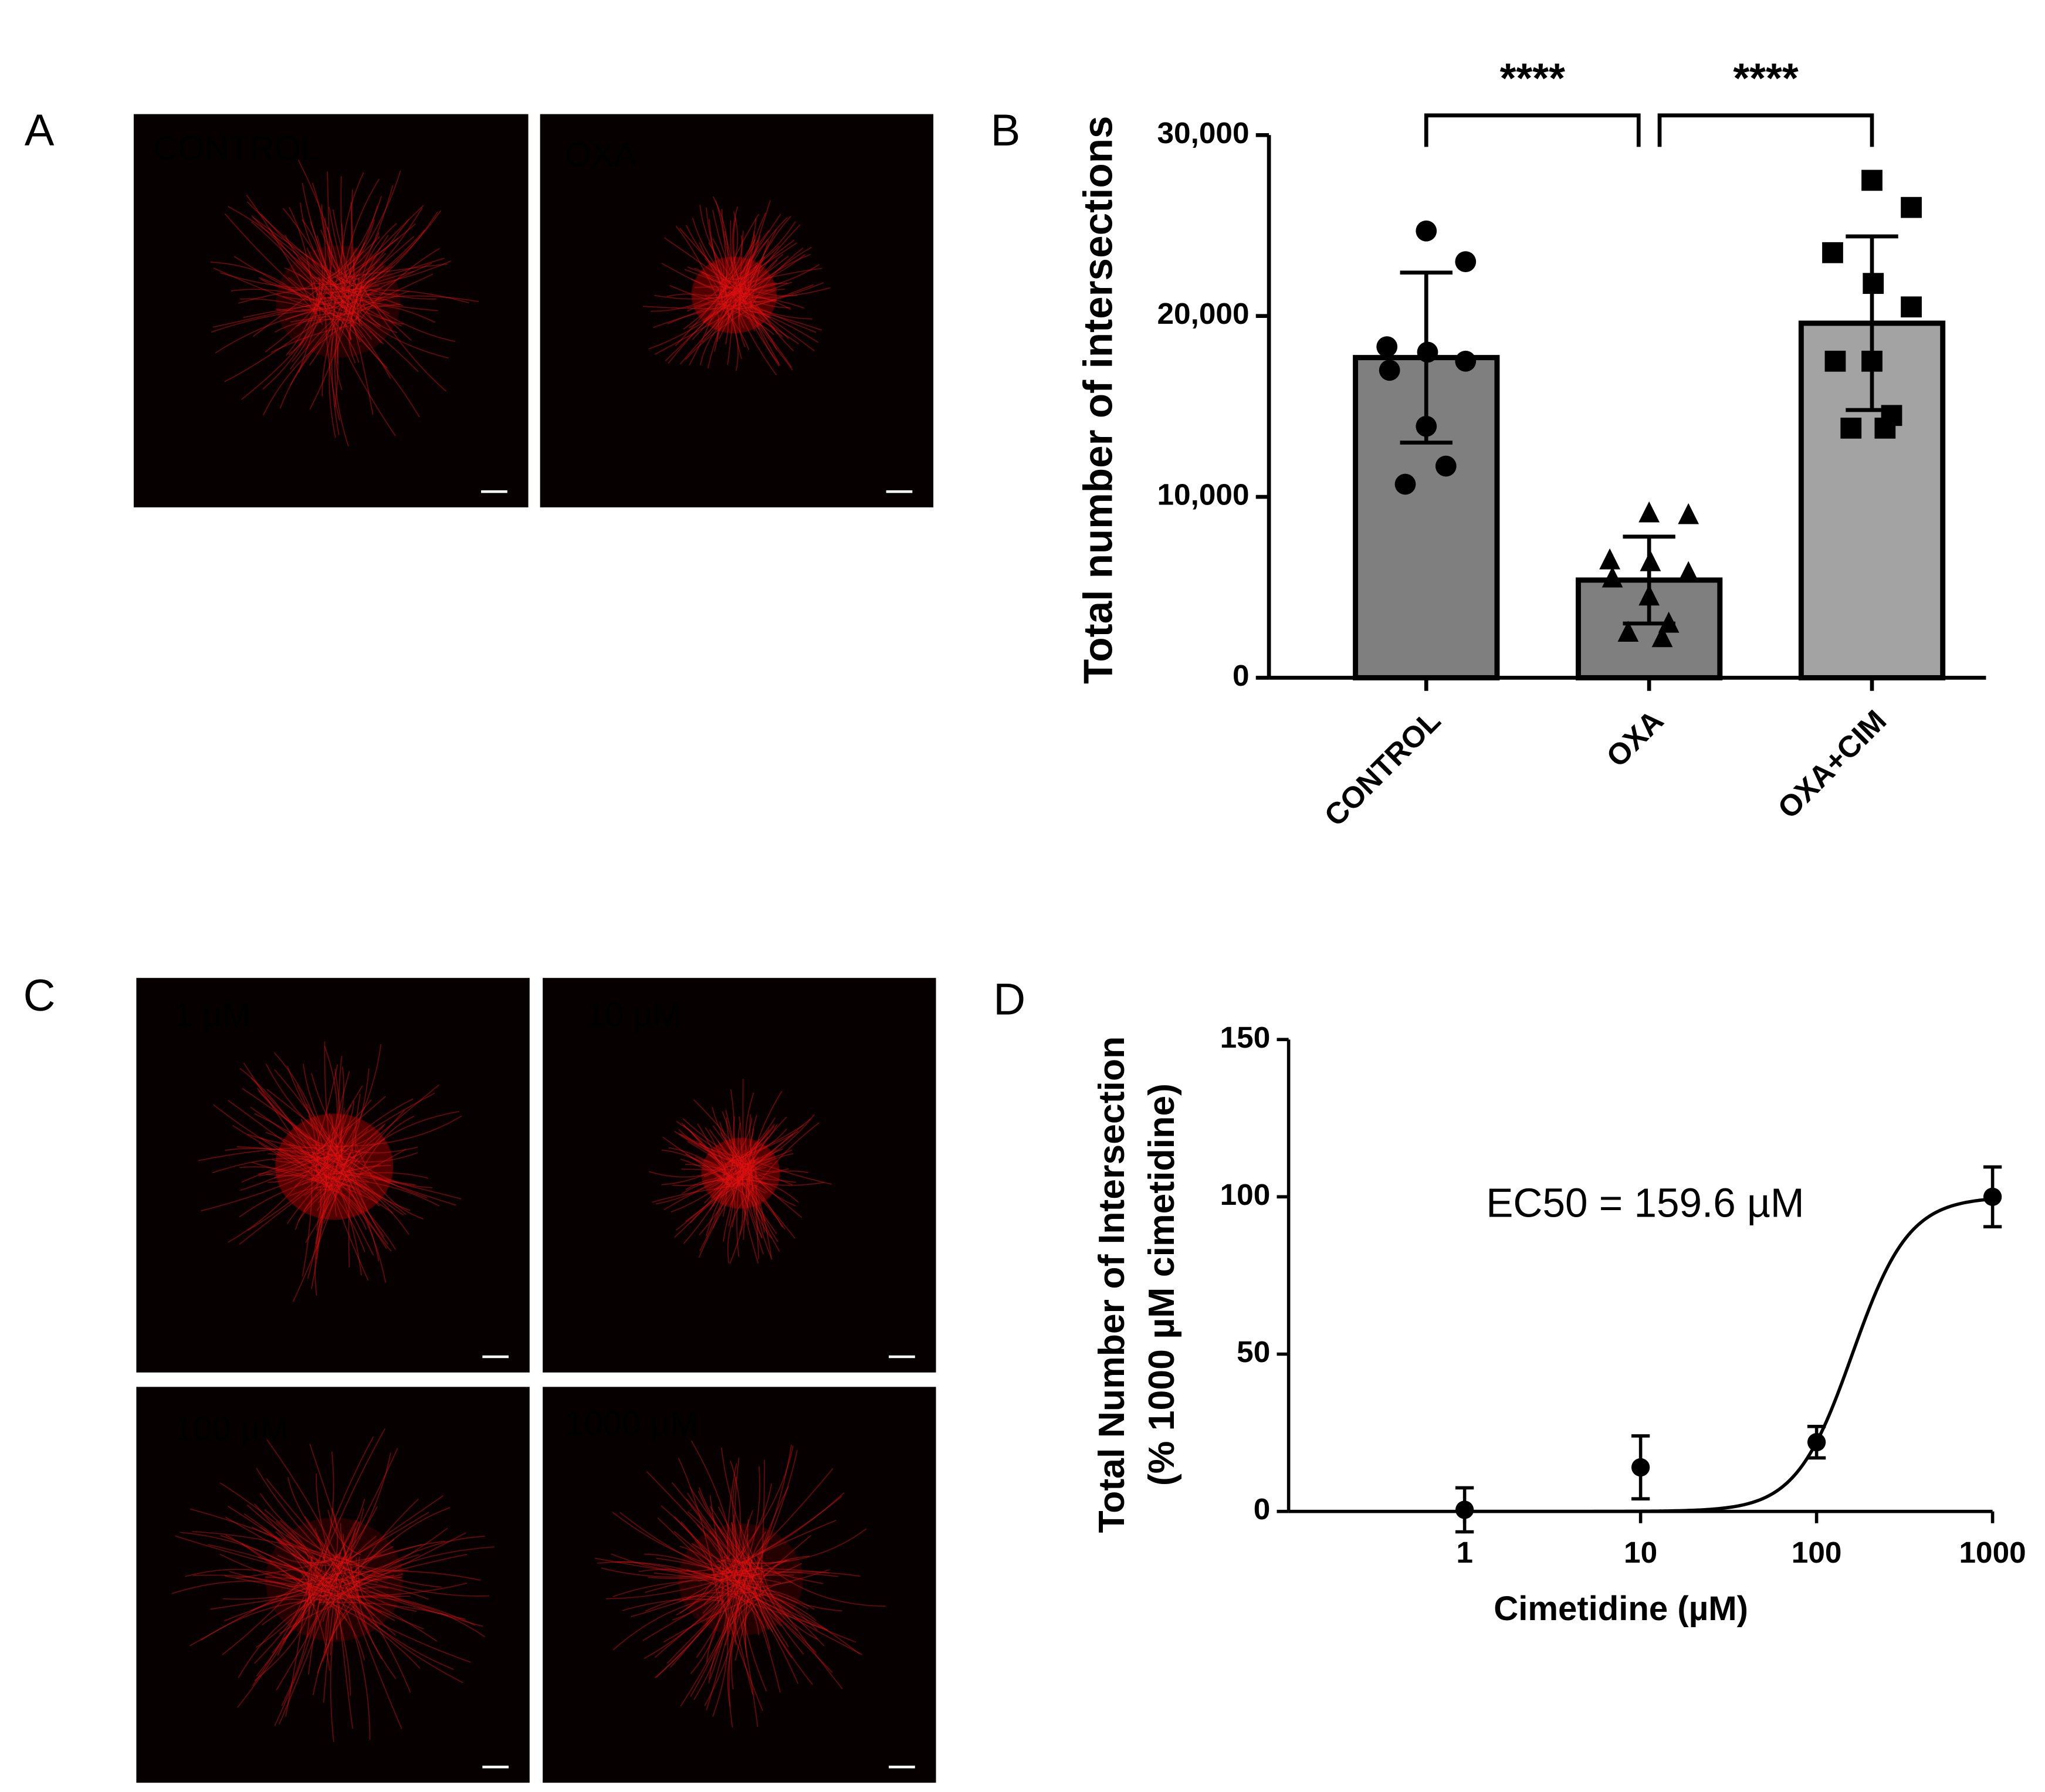  What do you see at coordinates (1246, 1037) in the screenshot?
I see `y-tick-label: 150` at bounding box center [1246, 1037].